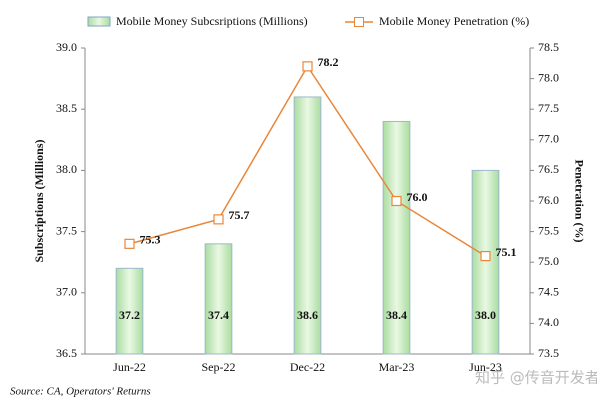 The image size is (597, 402). I want to click on y-tick-label: 36.5, so click(66, 353).